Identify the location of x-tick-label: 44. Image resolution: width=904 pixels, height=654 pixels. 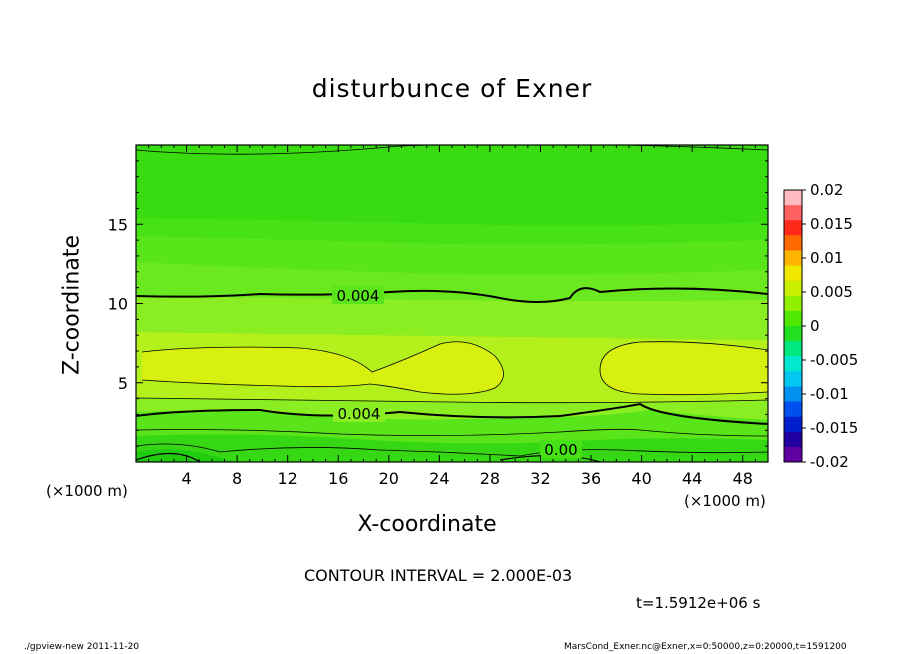
(692, 478).